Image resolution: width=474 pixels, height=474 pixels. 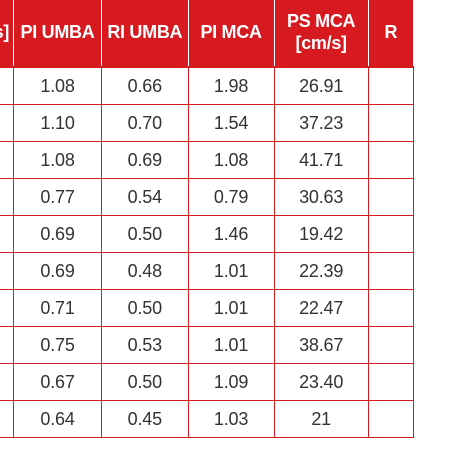 What do you see at coordinates (321, 160) in the screenshot?
I see `cell-ps-mca: 41.71` at bounding box center [321, 160].